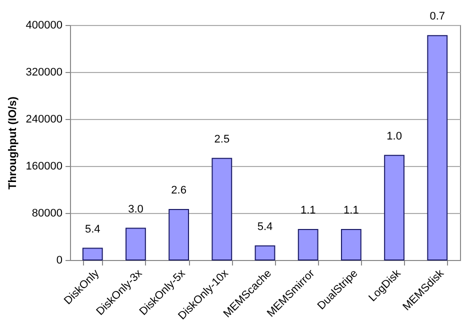 This screenshot has width=474, height=333. Describe the element at coordinates (44, 120) in the screenshot. I see `y-tick-label: 240000` at that location.